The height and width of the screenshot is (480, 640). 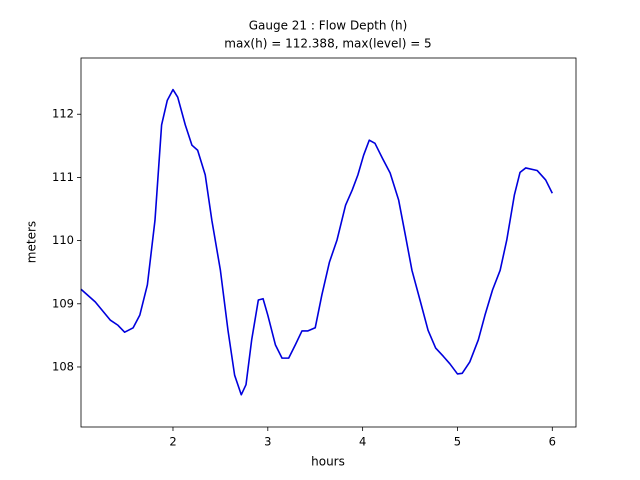 I want to click on y-tick-label: 109, so click(x=63, y=303).